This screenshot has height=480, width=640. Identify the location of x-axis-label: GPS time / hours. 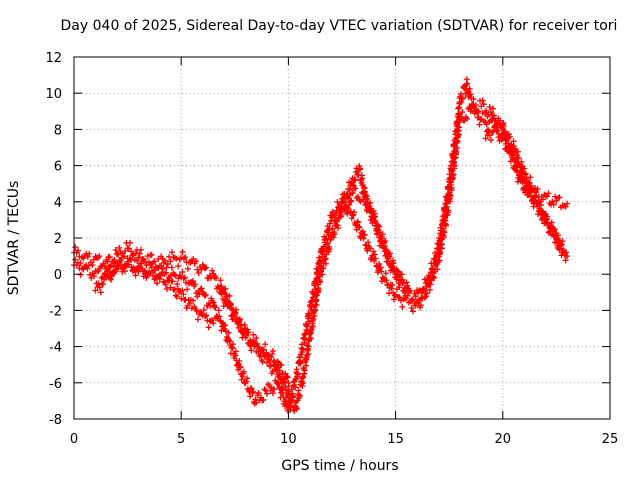
(339, 466).